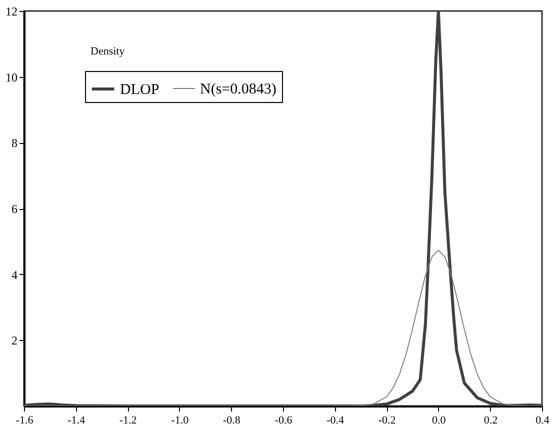  I want to click on legend-label: DLOP, so click(140, 90).